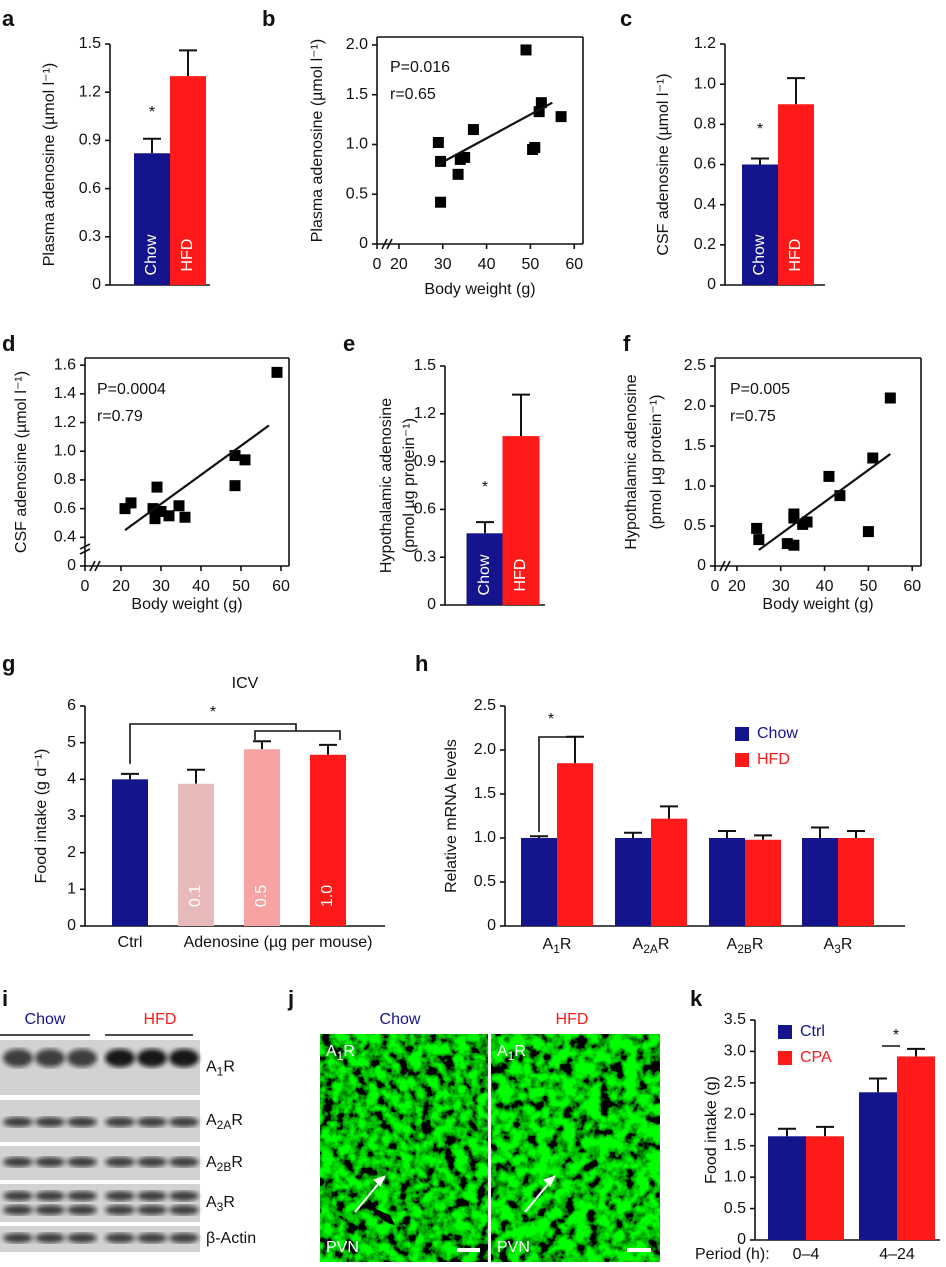 This screenshot has height=1267, width=946. What do you see at coordinates (451, 816) in the screenshot?
I see `y-axis-label: Relative mRNA levels` at bounding box center [451, 816].